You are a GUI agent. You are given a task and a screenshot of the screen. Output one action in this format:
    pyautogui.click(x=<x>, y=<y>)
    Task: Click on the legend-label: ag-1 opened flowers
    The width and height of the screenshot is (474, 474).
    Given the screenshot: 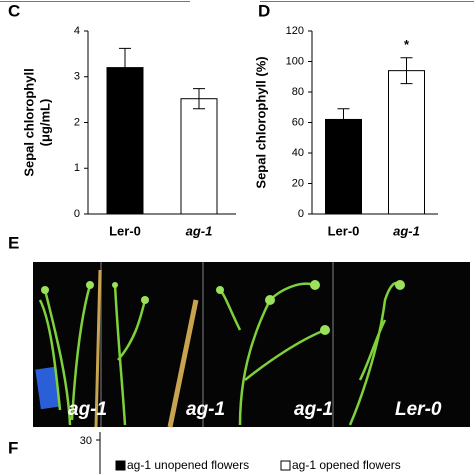 What is the action you would take?
    pyautogui.click(x=346, y=465)
    